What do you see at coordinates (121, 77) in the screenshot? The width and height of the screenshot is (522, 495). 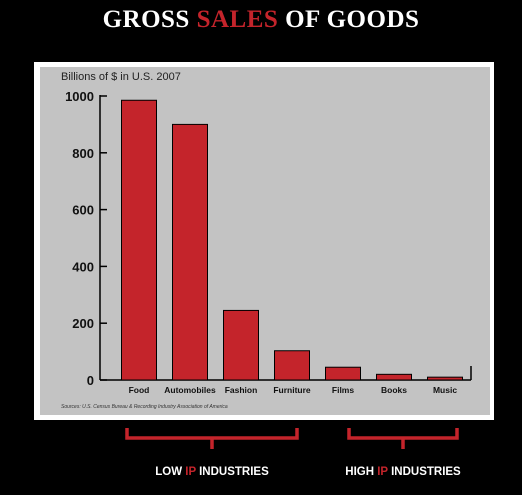 I see `y-axis-label: Billions of $ in U.S. 2007` at bounding box center [121, 77].